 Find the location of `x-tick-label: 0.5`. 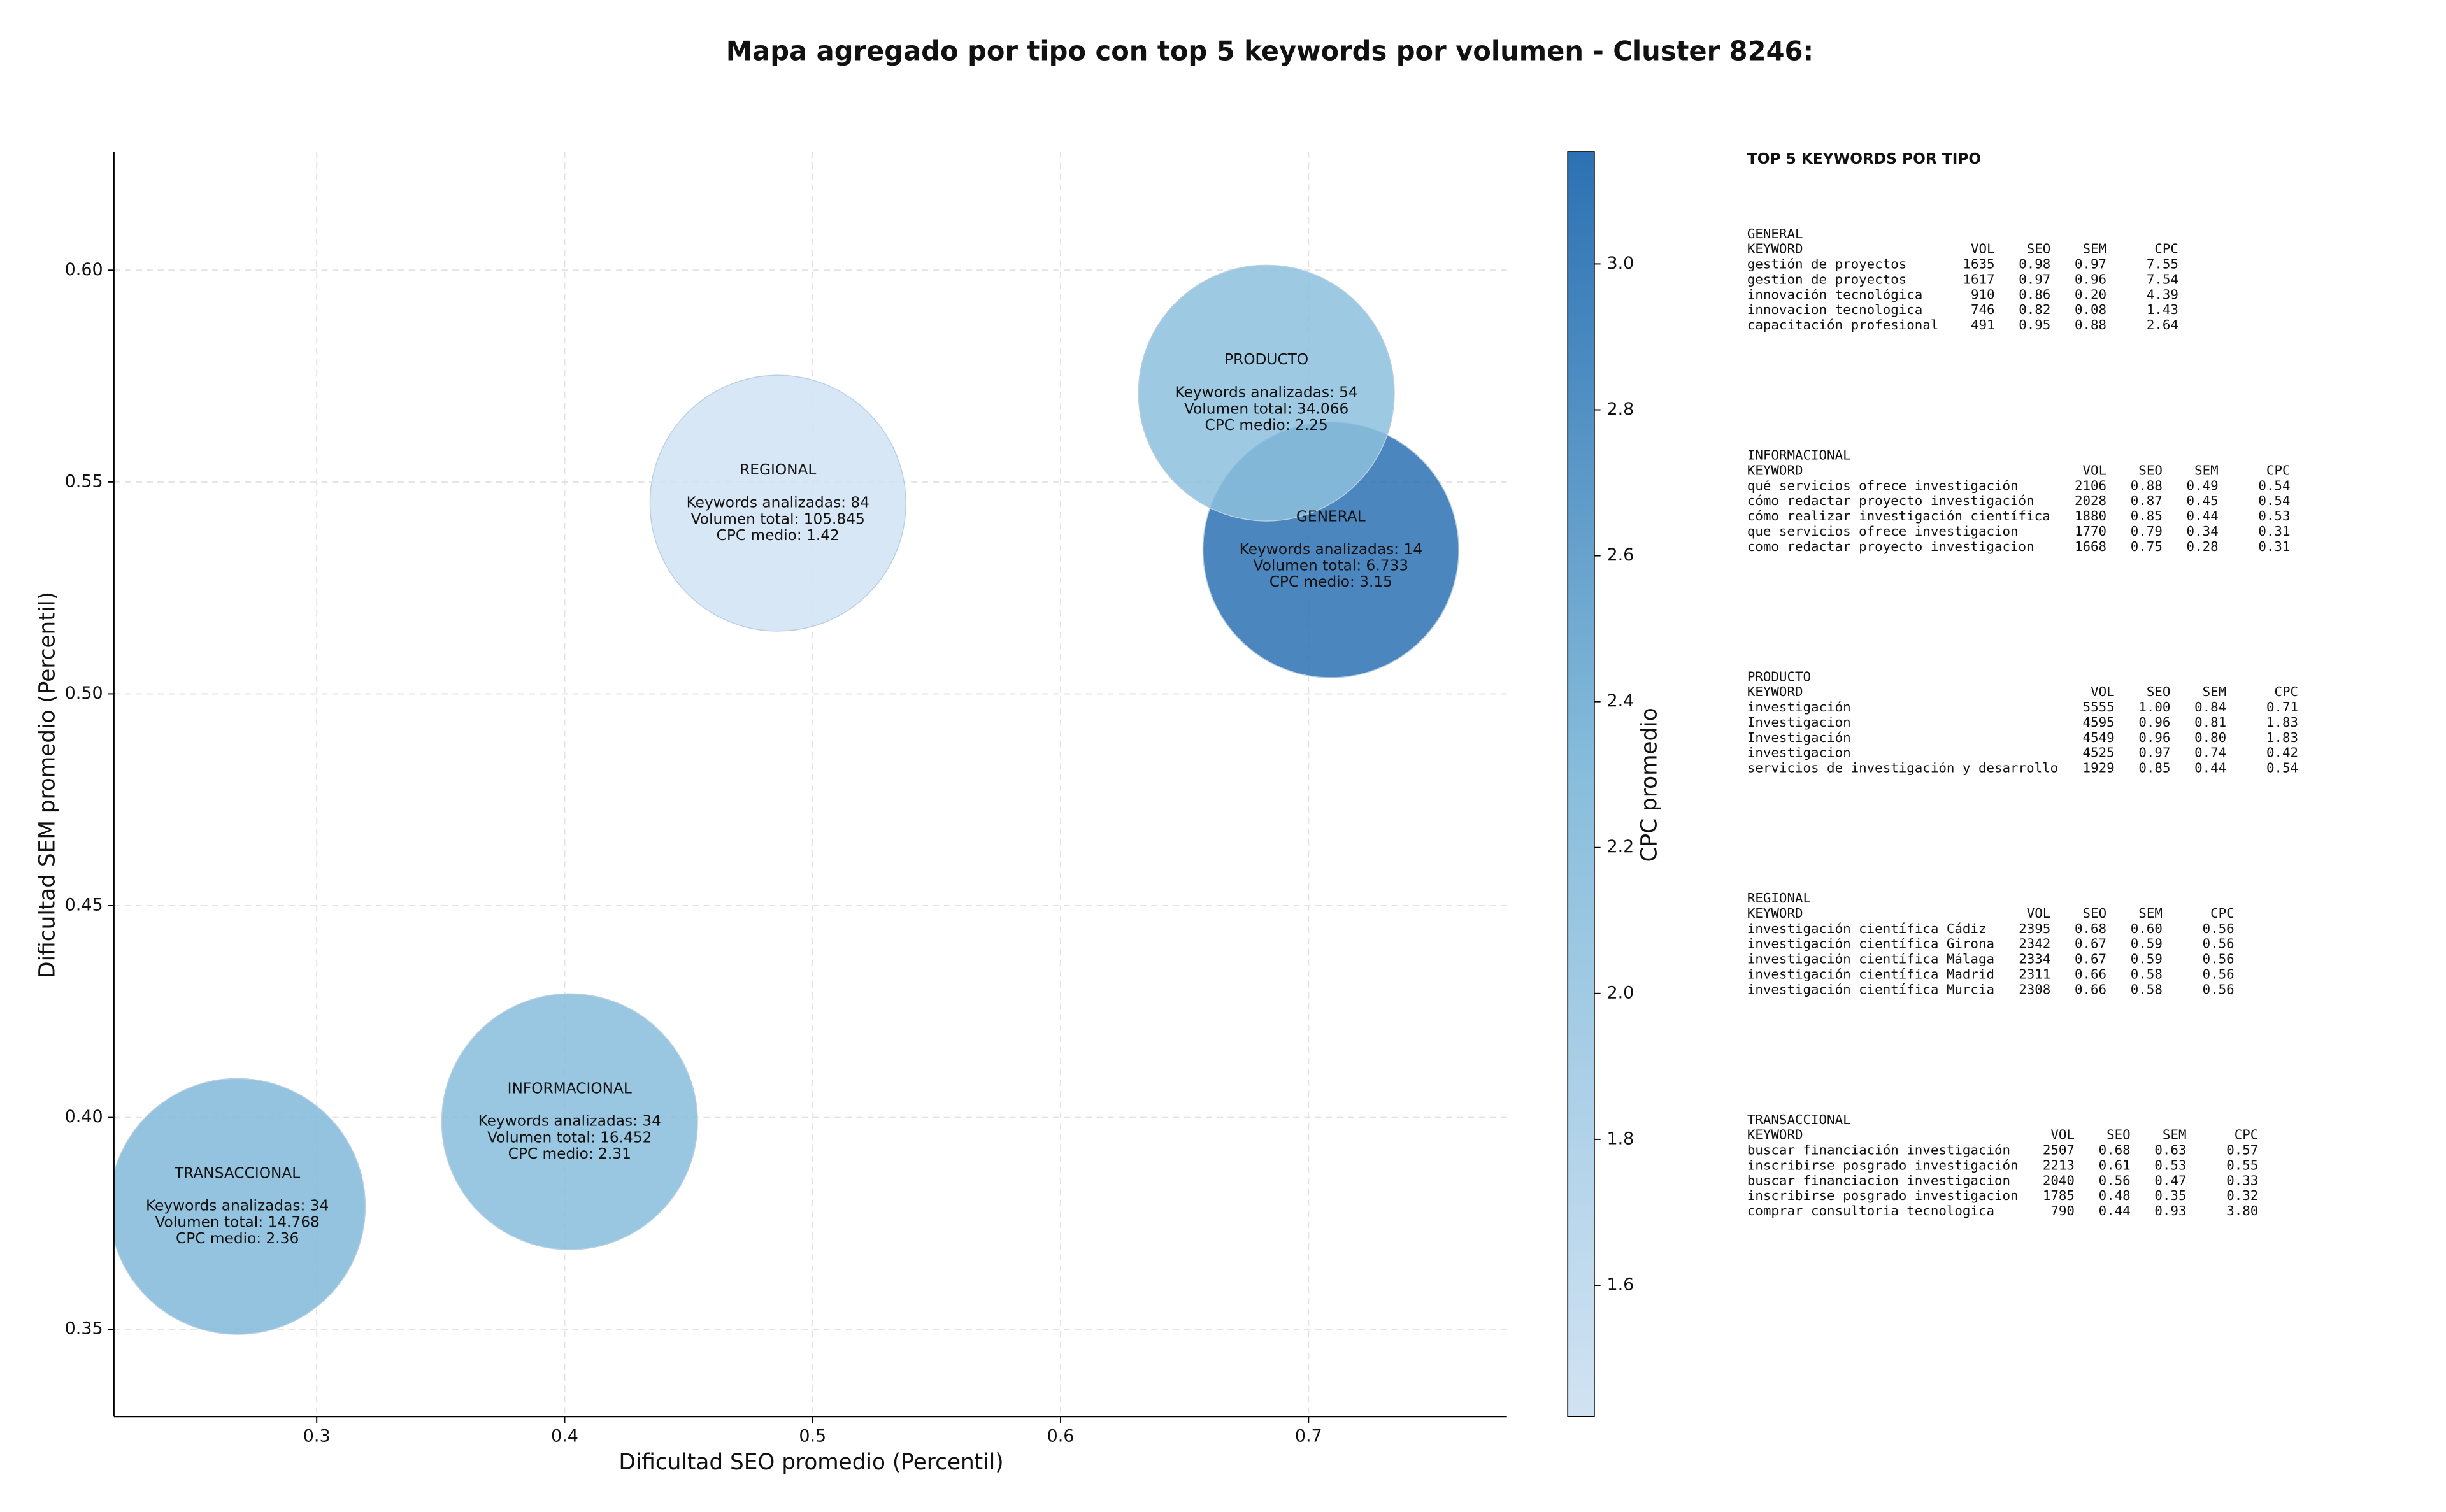

x-tick-label: 0.5 is located at coordinates (812, 1436).